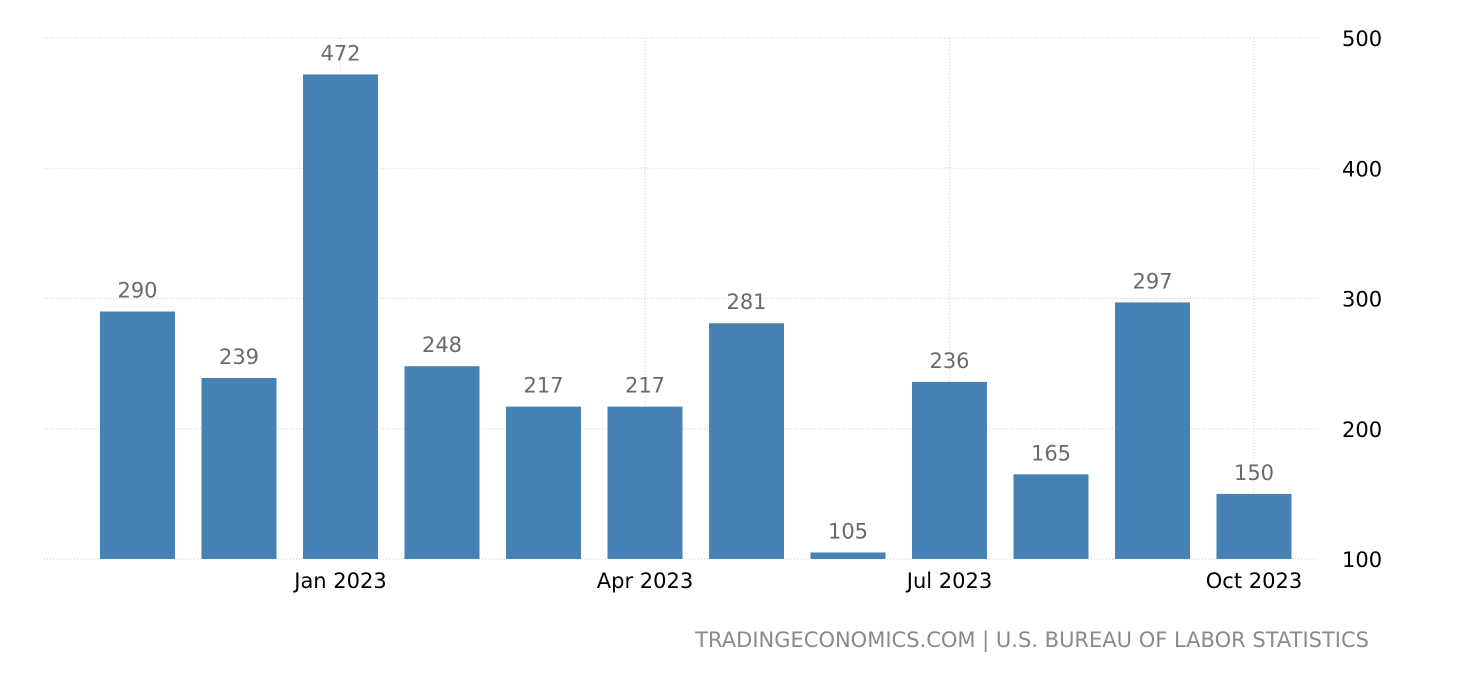 The height and width of the screenshot is (680, 1460). What do you see at coordinates (746, 302) in the screenshot?
I see `bar-value-label: 281` at bounding box center [746, 302].